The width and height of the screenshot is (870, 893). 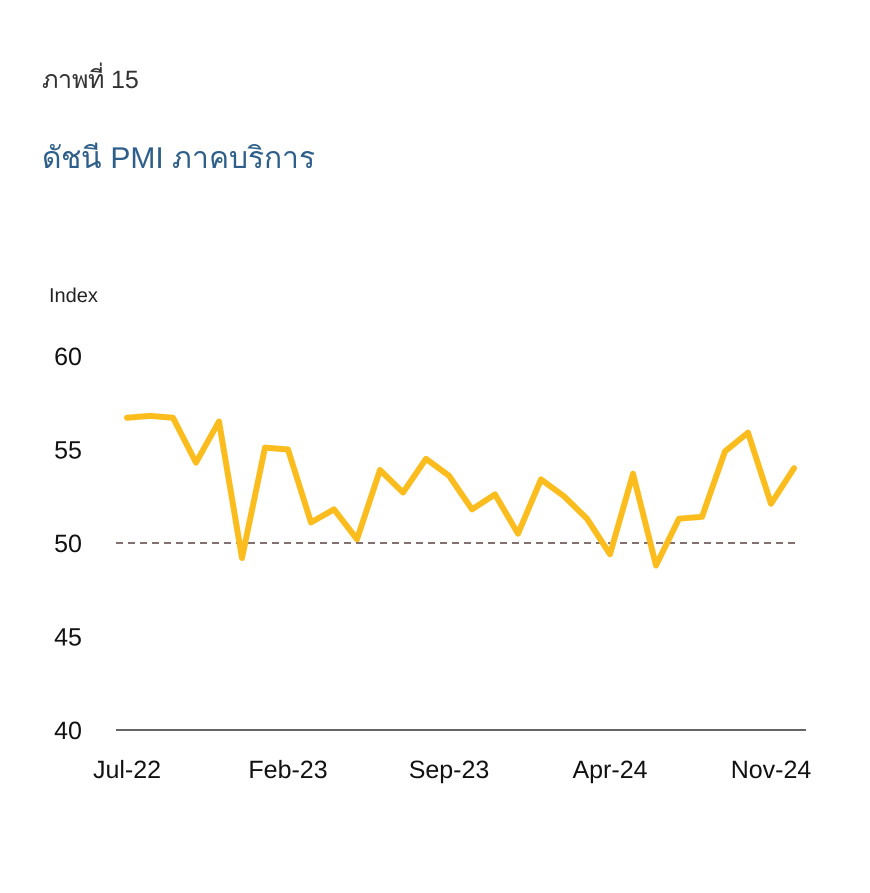 I want to click on chart-title: ภาพที่ 15, so click(x=90, y=78).